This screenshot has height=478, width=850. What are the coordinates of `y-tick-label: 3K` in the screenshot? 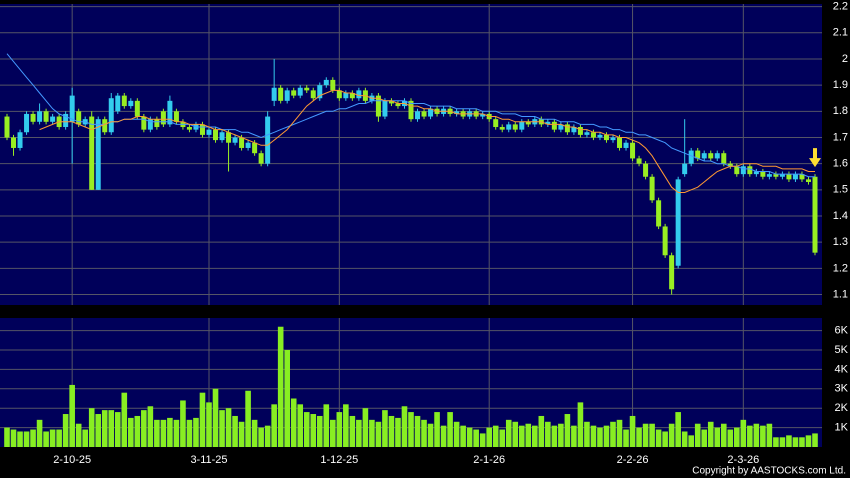 It's located at (842, 389).